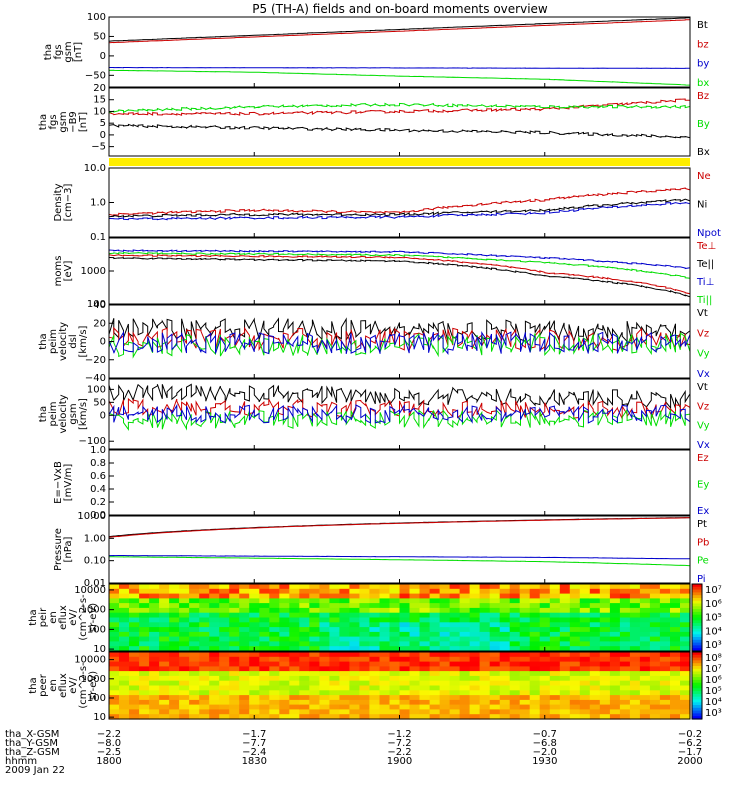 The width and height of the screenshot is (750, 800). I want to click on ytick-label: 0.10, so click(95, 561).